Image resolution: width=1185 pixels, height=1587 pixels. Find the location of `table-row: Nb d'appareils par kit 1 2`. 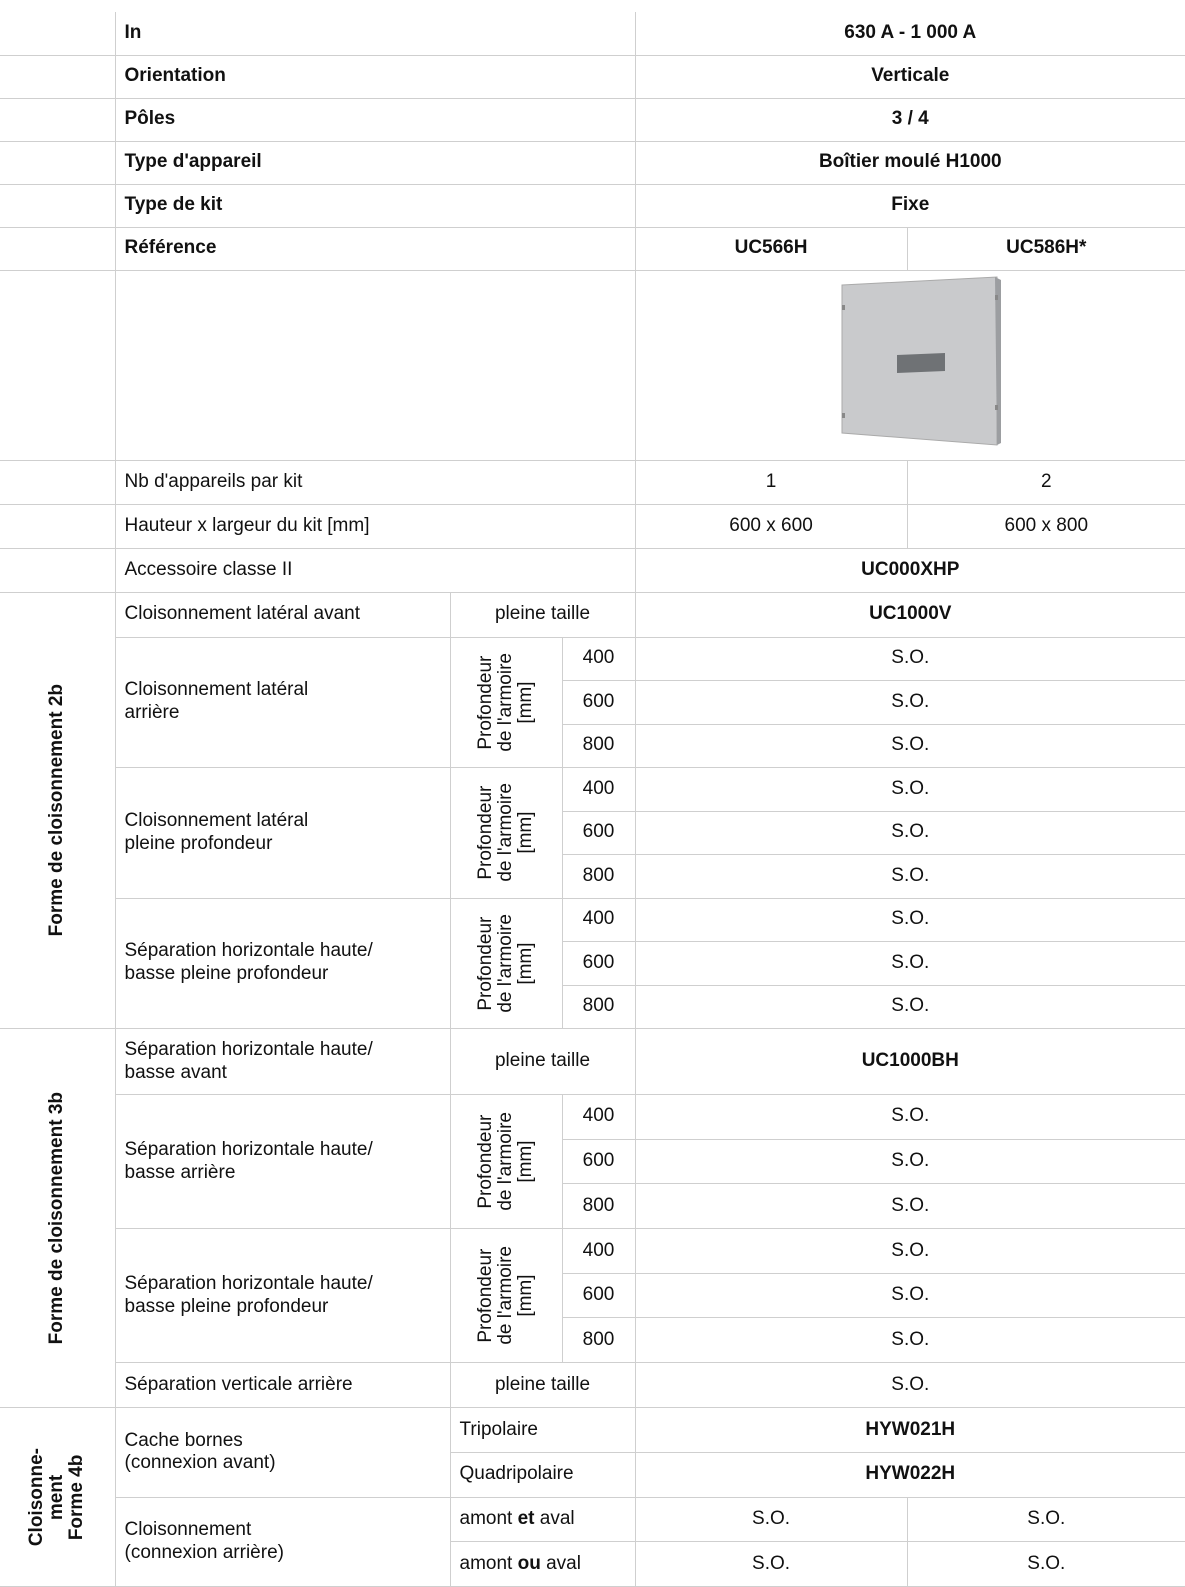

table-row: Nb d'appareils par kit 1 2 is located at coordinates (592, 482).